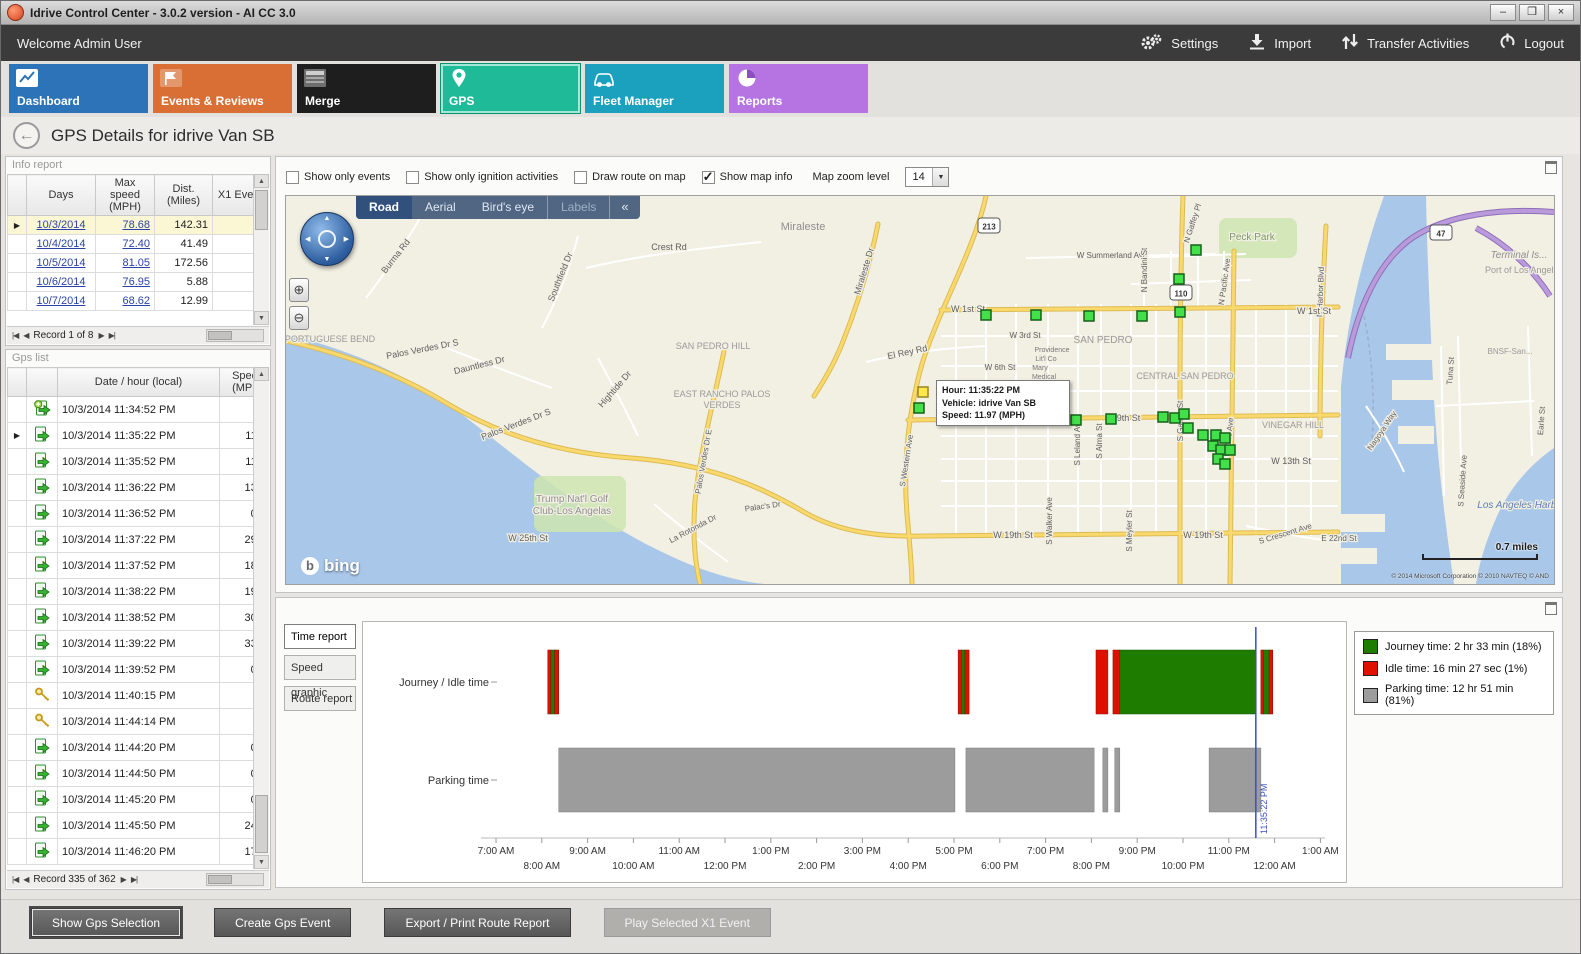 This screenshot has width=1581, height=954. Describe the element at coordinates (130, 773) in the screenshot. I see `gps-row: 10/3/2014 11:44:50 PM0.00` at that location.